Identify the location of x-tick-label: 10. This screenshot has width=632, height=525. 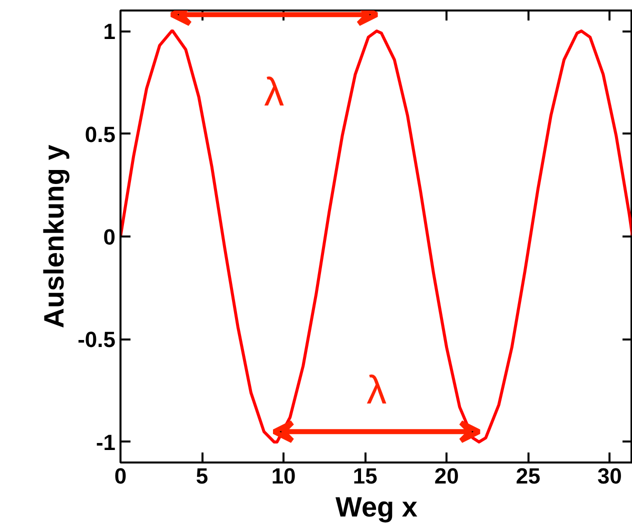
(283, 476).